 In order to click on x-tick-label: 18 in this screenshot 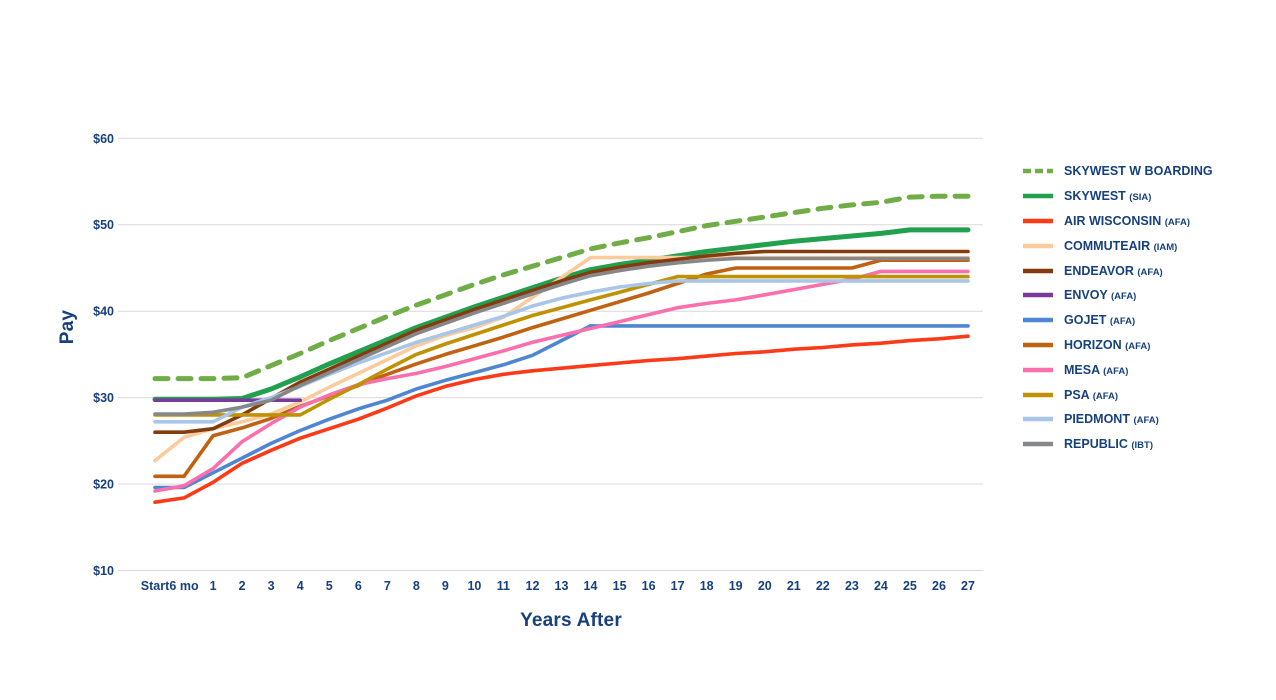, I will do `click(707, 586)`.